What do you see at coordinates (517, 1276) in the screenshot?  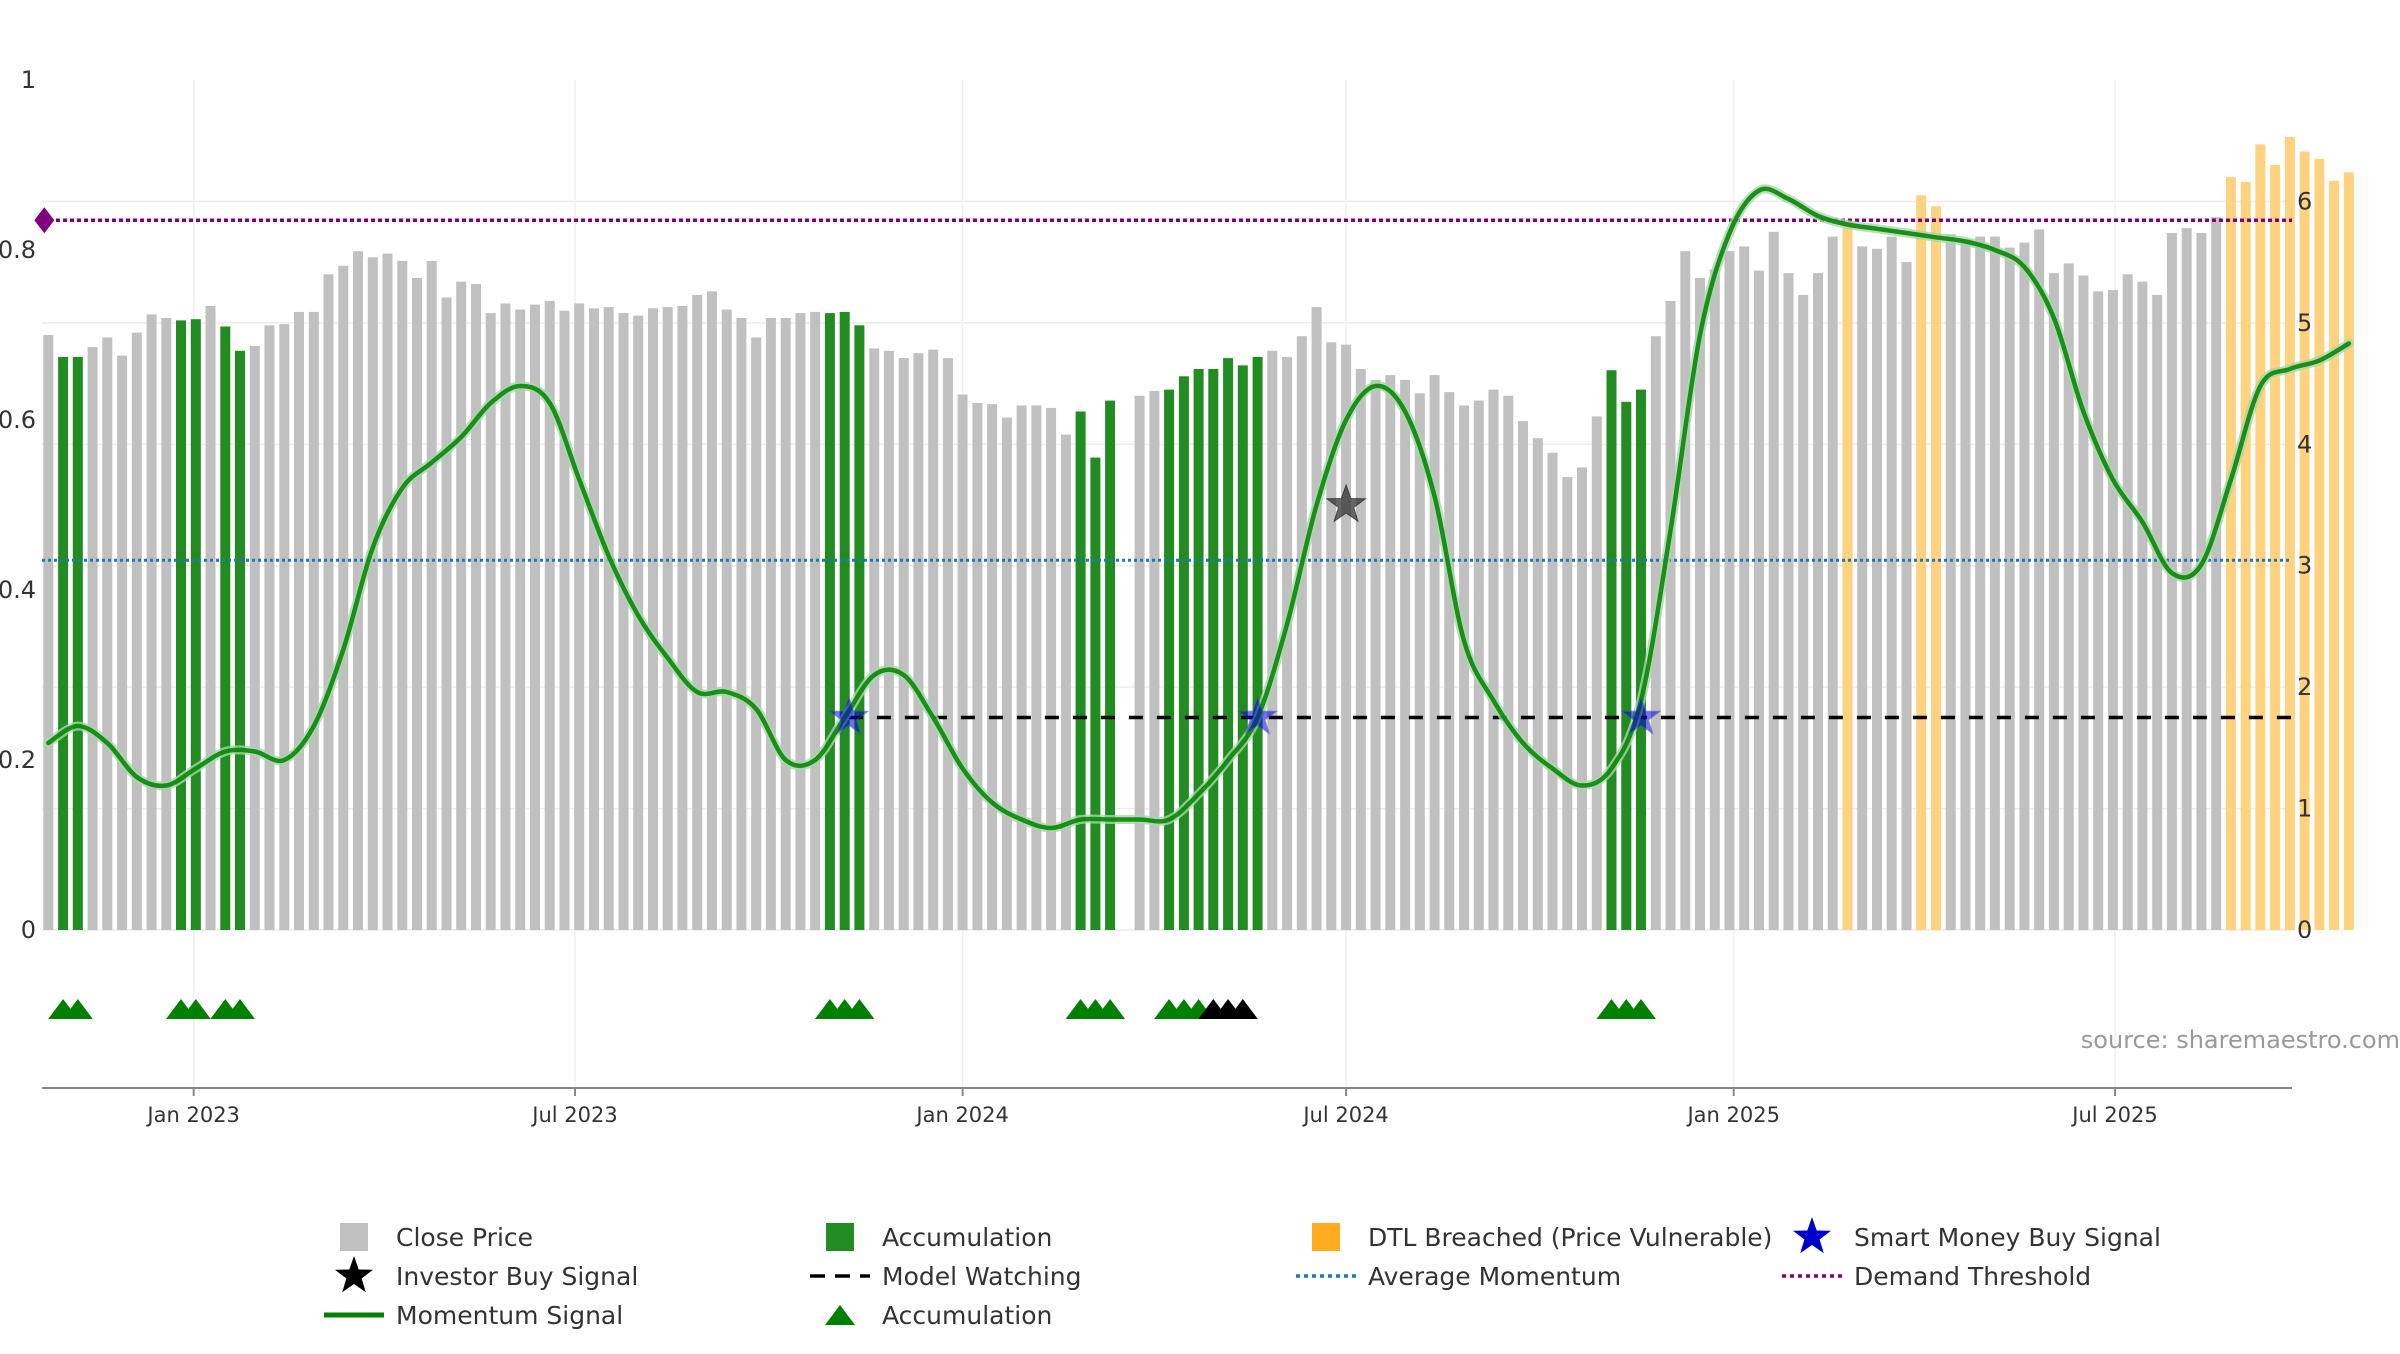 I see `legend-label: Investor Buy Signal` at bounding box center [517, 1276].